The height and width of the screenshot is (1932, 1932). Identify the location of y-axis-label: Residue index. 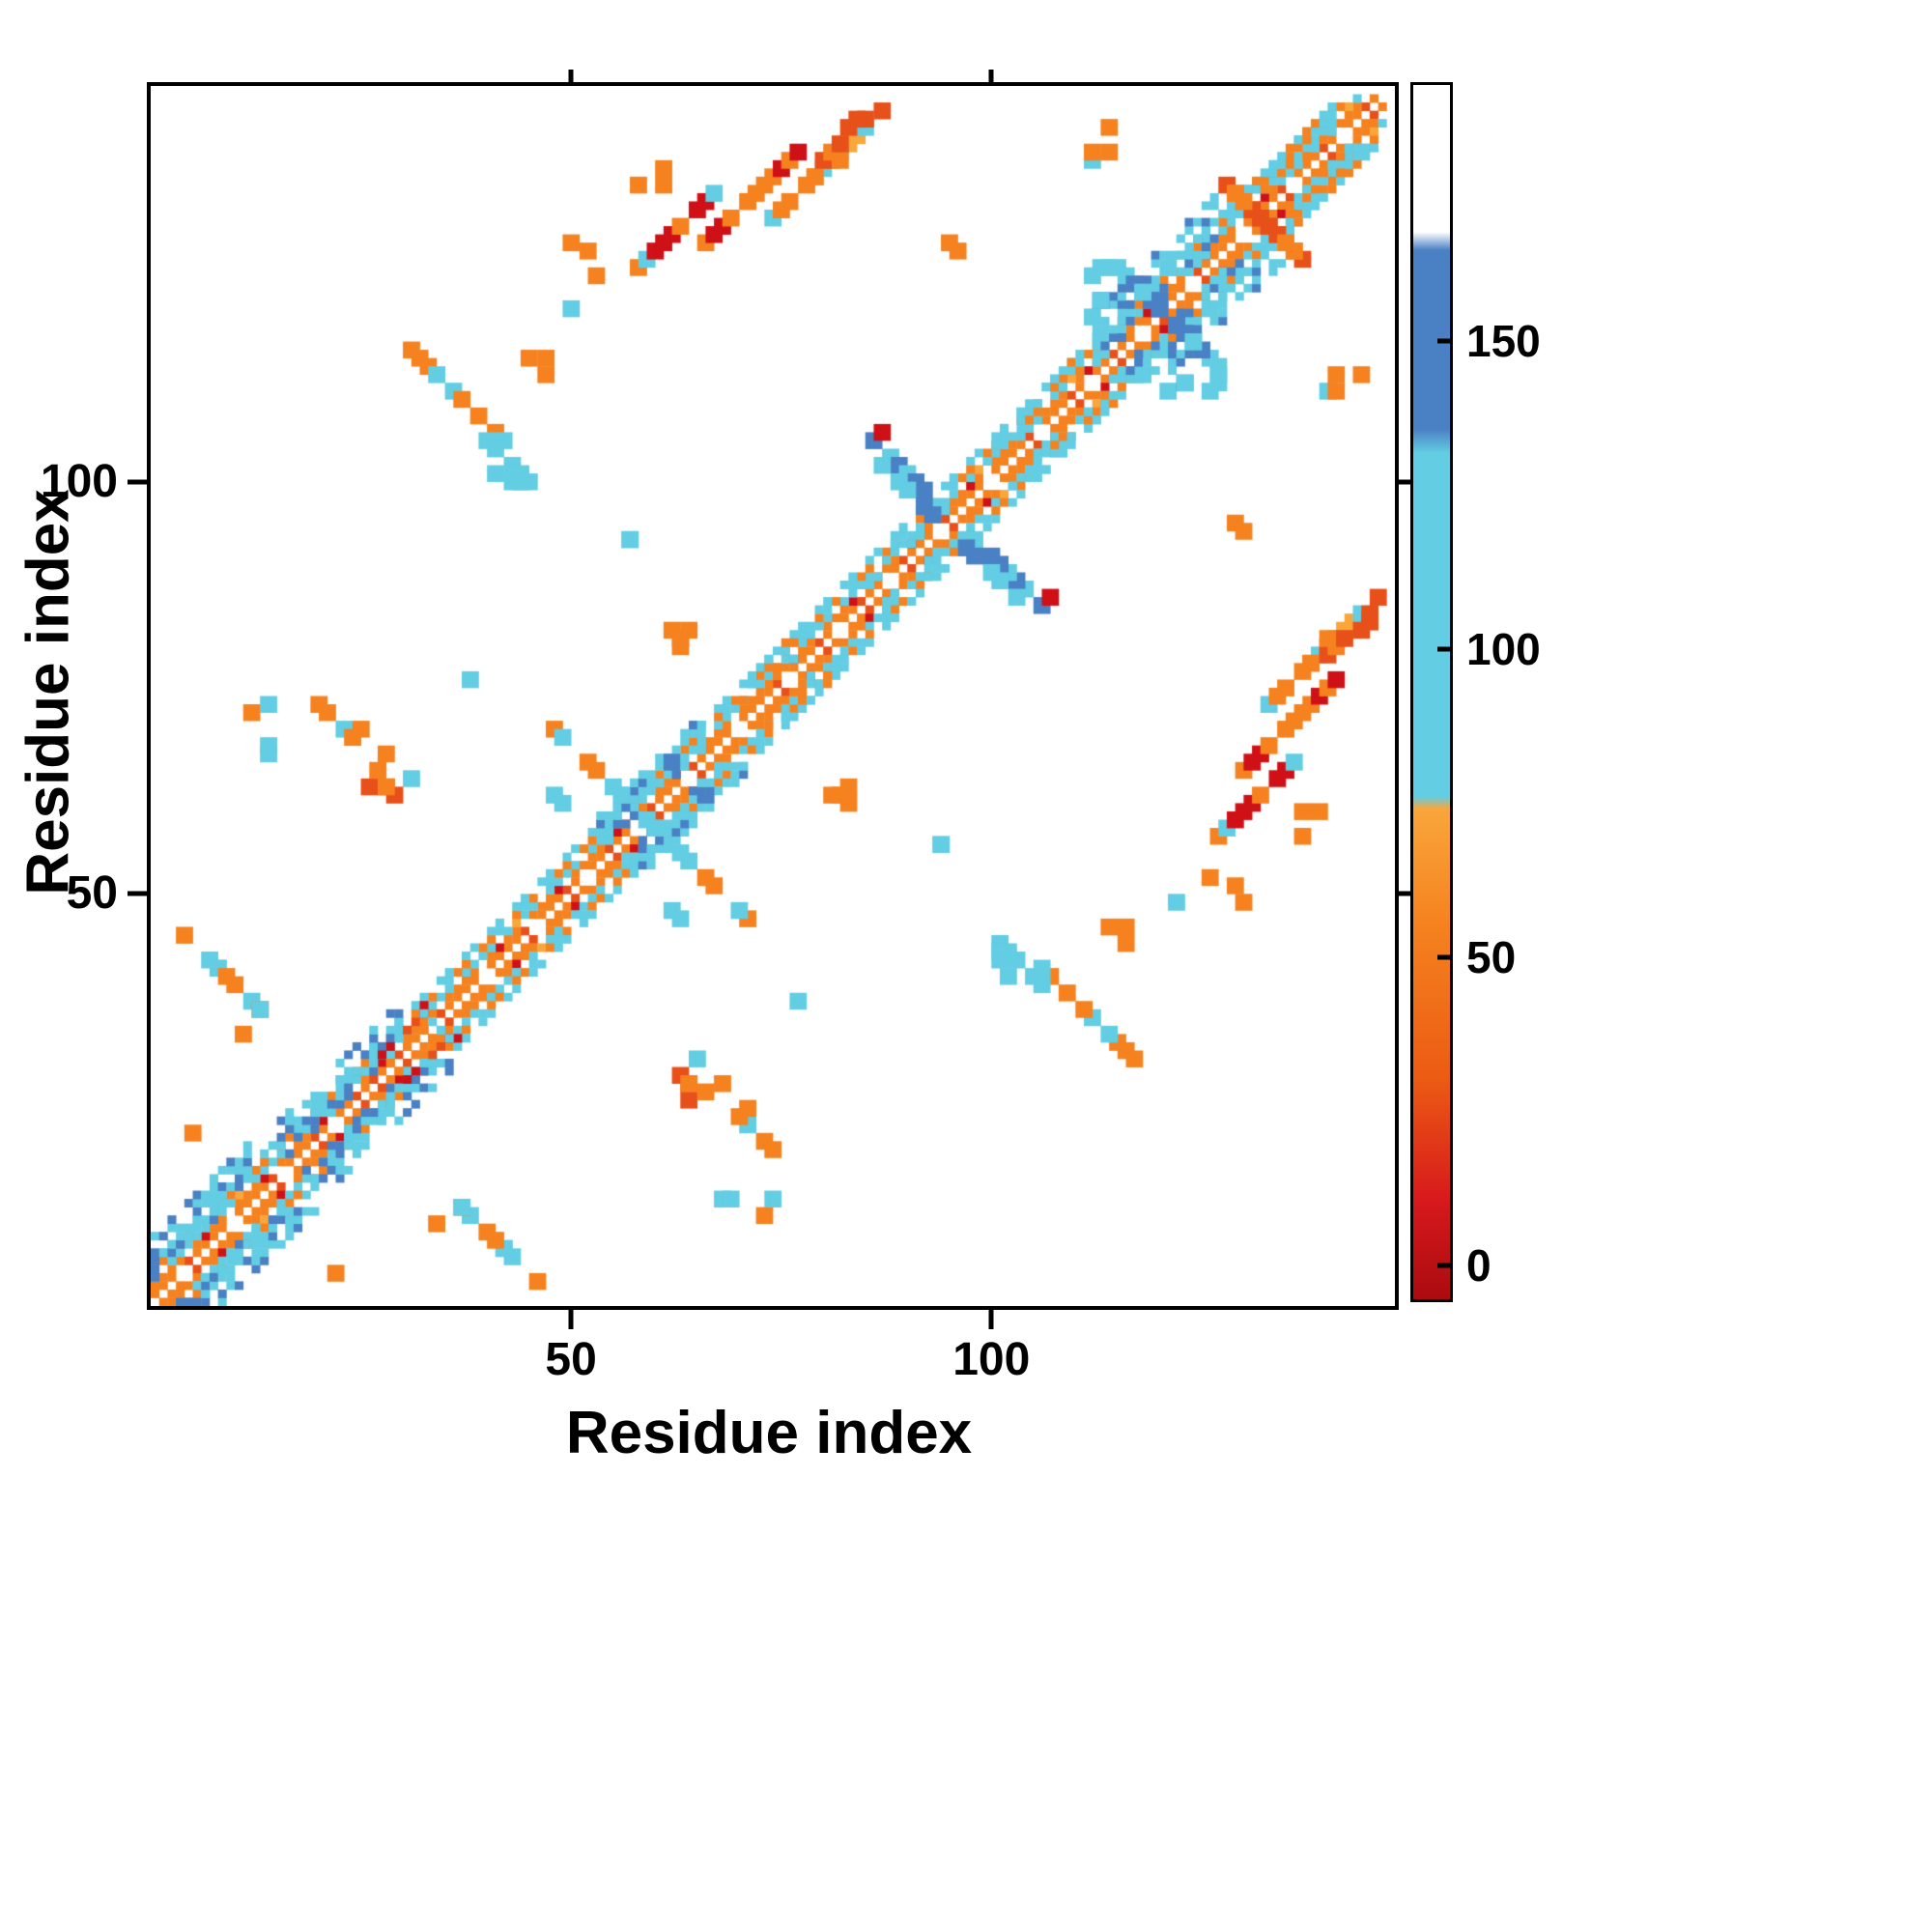
(48, 692).